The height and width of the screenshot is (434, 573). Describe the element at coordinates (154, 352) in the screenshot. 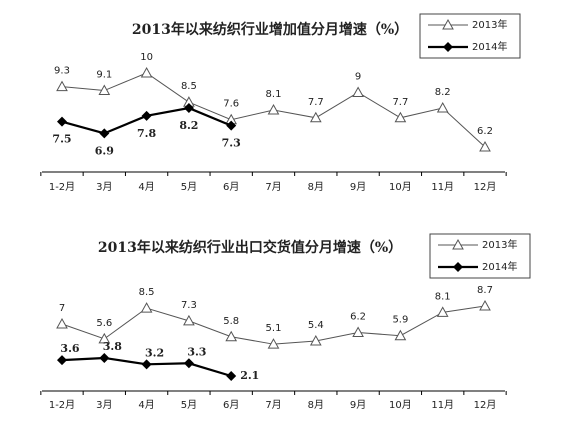

I see `data-label: 3.2` at that location.